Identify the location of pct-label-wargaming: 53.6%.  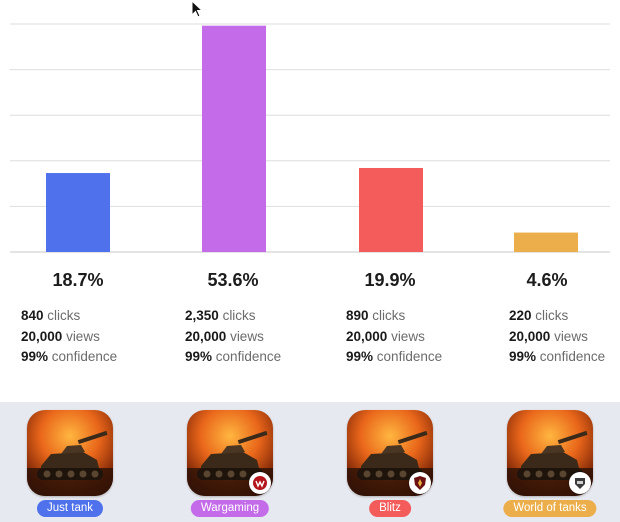
(233, 280).